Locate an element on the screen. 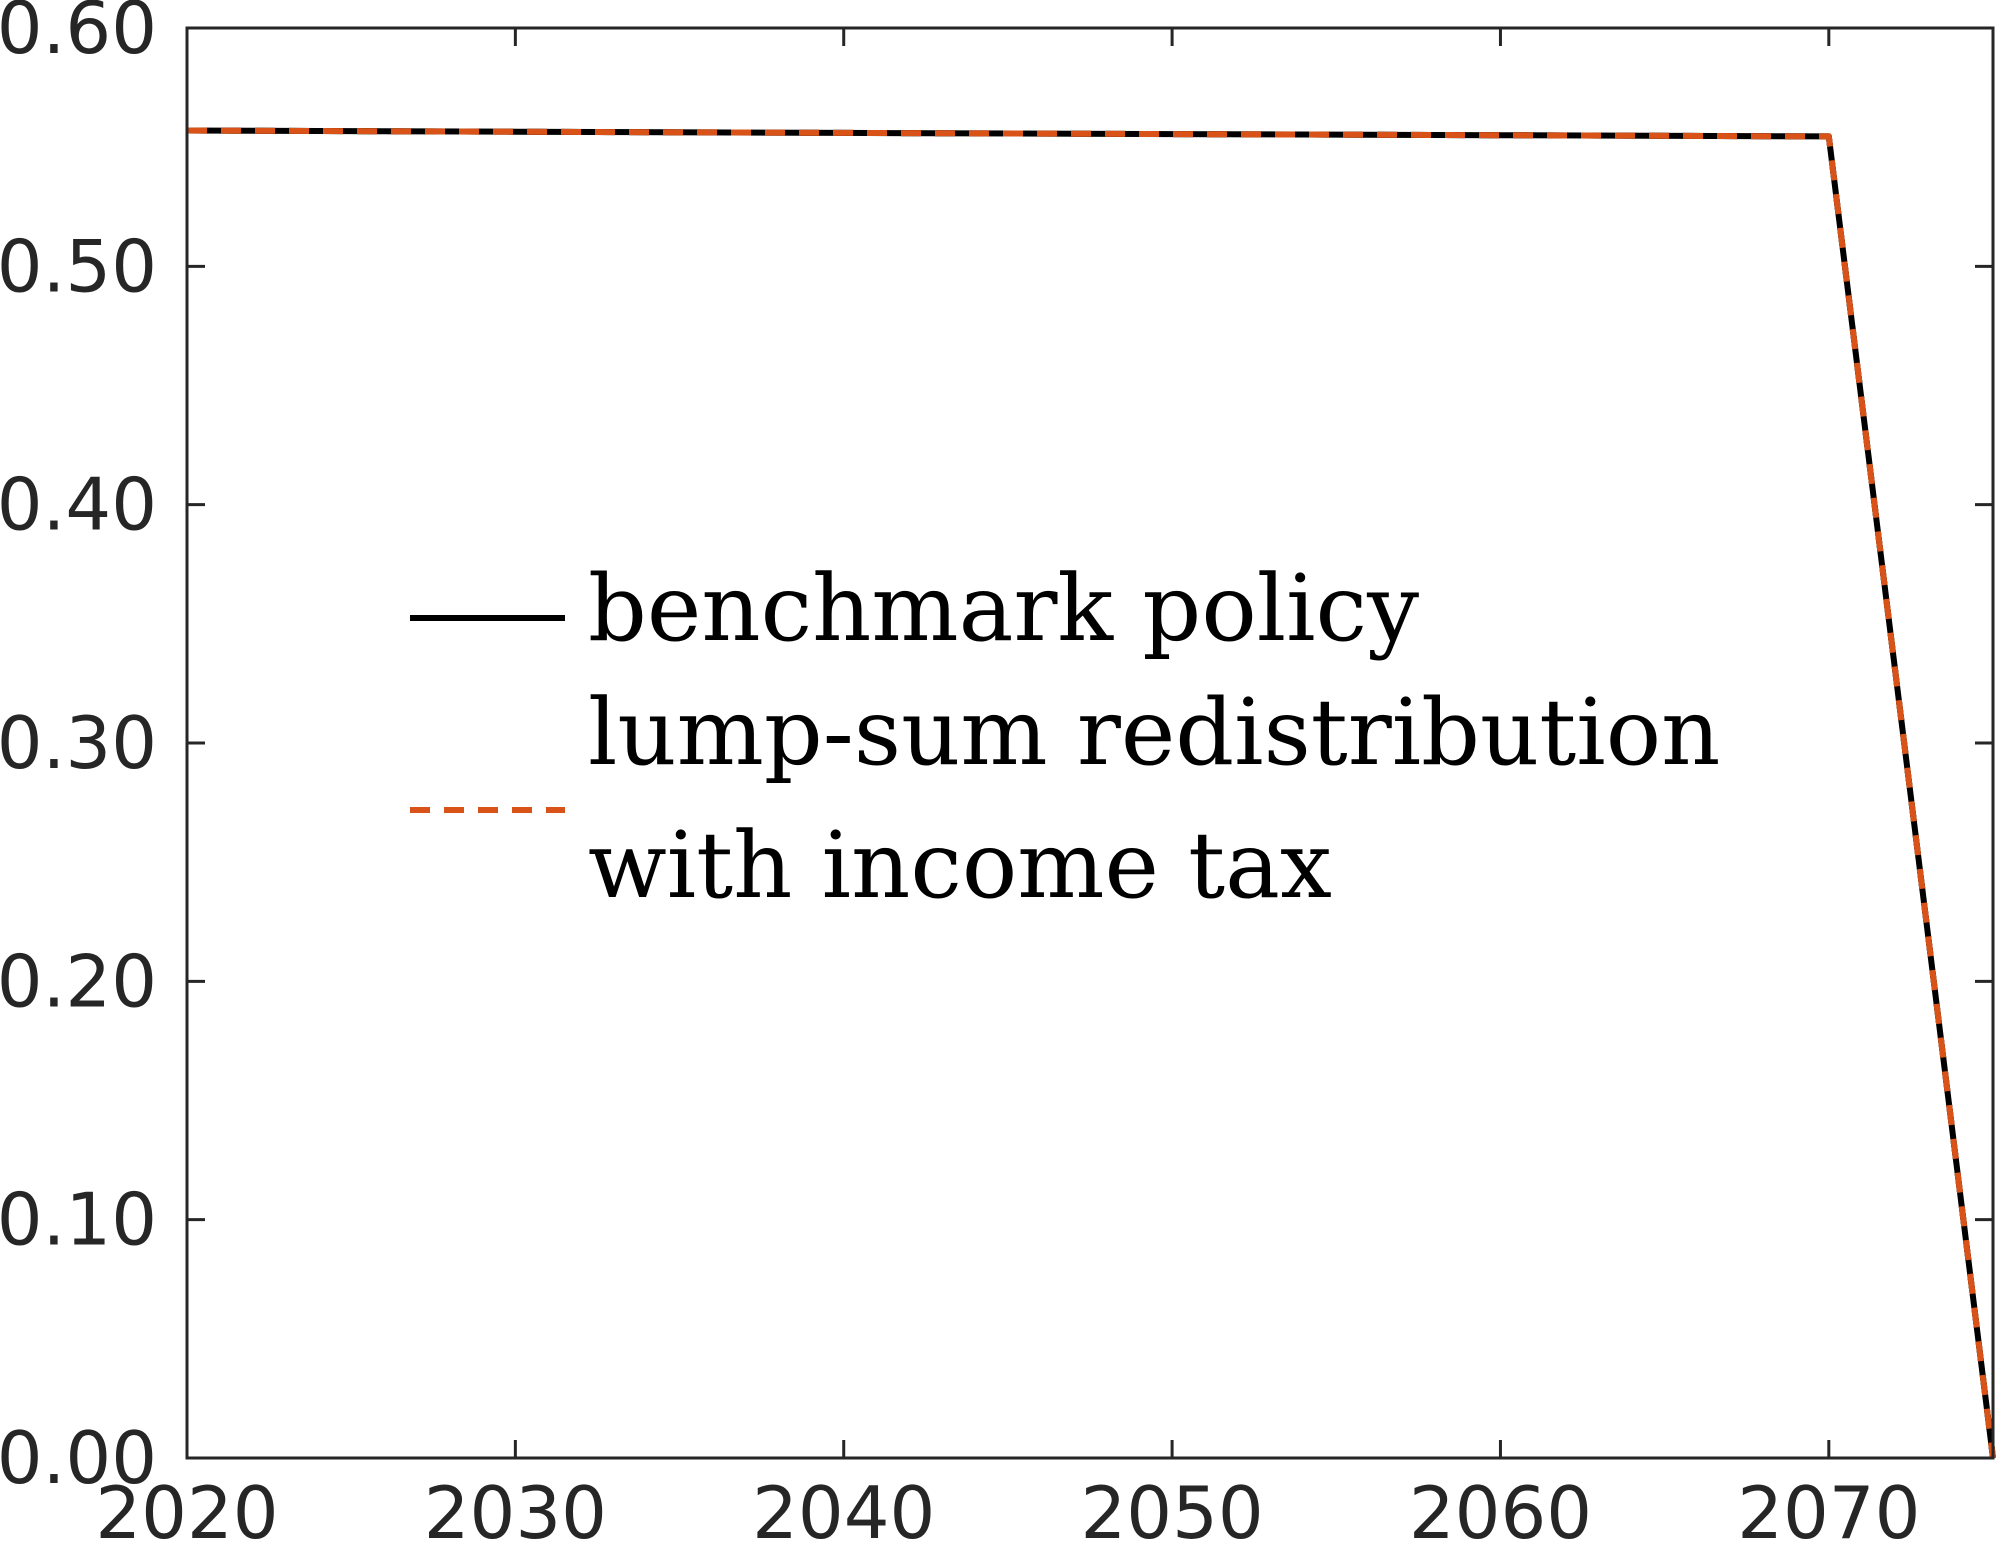 The image size is (1998, 1554). x-tick-label: 2050 is located at coordinates (1171, 1512).